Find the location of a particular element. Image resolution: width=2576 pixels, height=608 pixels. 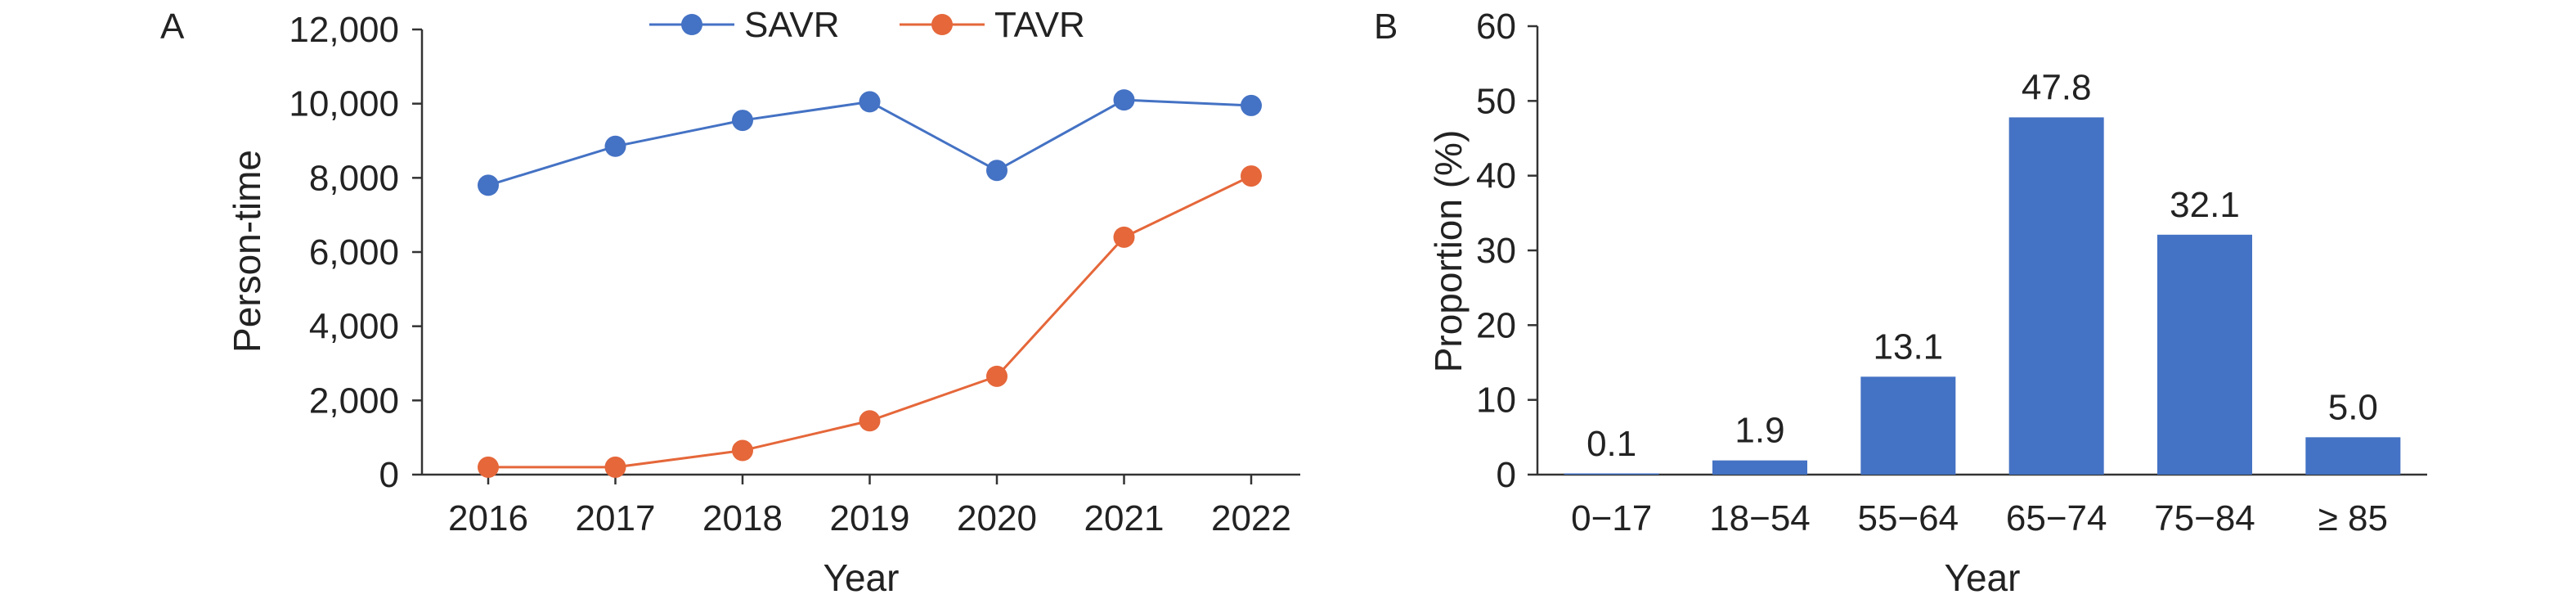

y-tick-label: 6,000 is located at coordinates (354, 252).